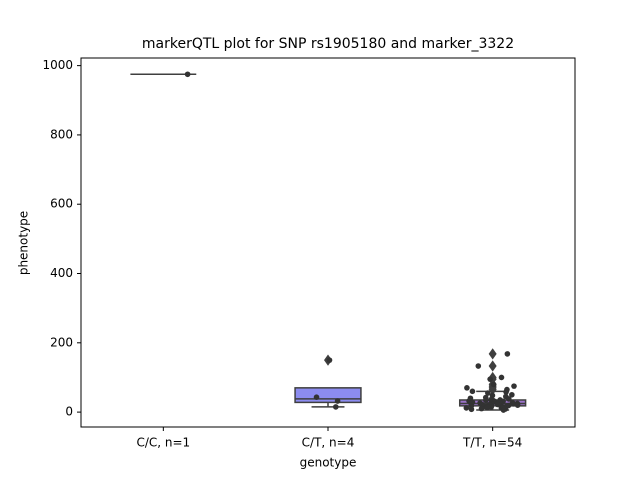 The image size is (640, 484). I want to click on x-tick-label: T/T, n=54, so click(492, 443).